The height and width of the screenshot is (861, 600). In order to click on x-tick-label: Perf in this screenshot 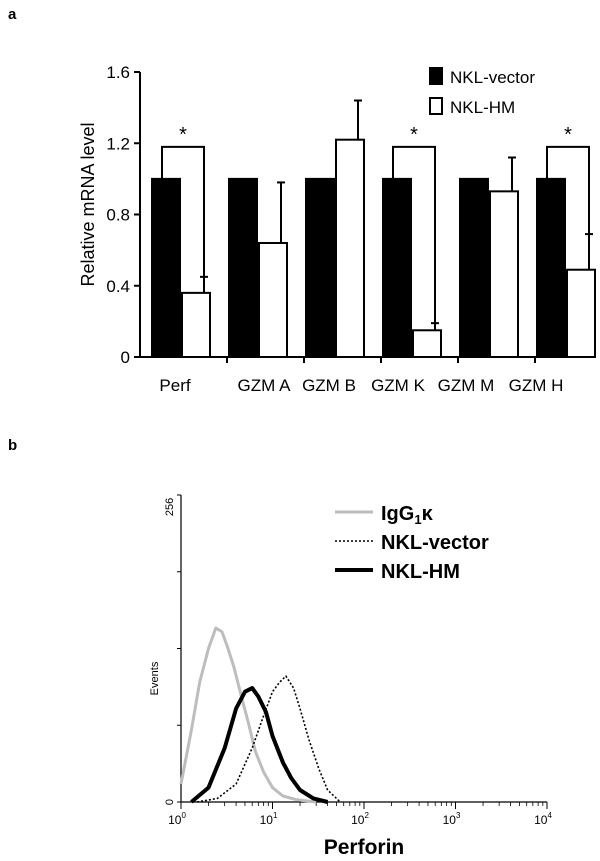, I will do `click(174, 385)`.